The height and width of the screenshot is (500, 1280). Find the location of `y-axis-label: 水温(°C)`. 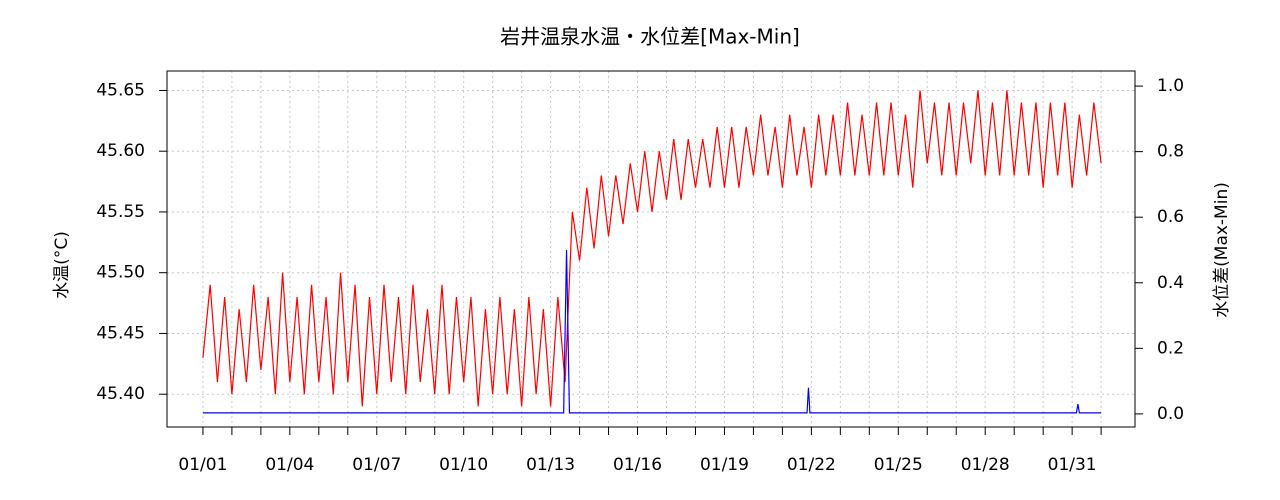

y-axis-label: 水温(°C) is located at coordinates (62, 265).